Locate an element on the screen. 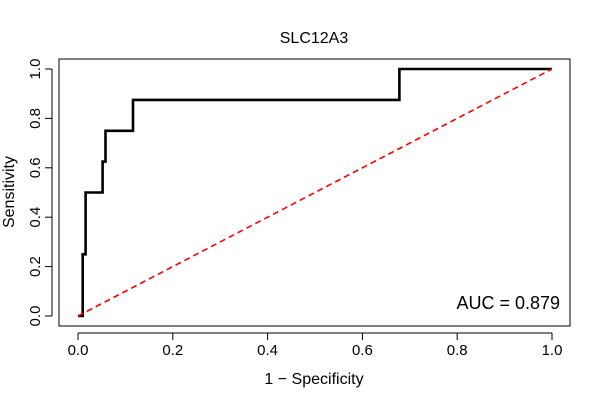  y-tick-label: 0.6 is located at coordinates (35, 167).